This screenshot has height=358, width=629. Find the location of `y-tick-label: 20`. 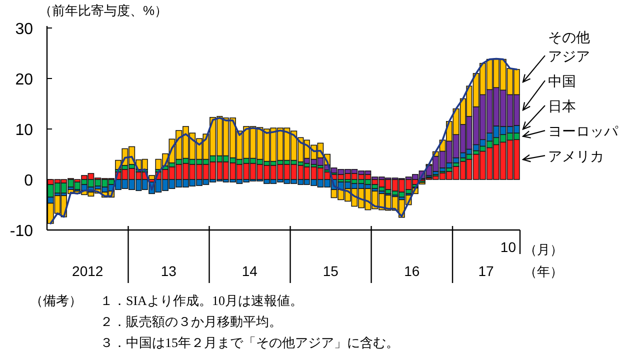

y-tick-label: 20 is located at coordinates (24, 80).